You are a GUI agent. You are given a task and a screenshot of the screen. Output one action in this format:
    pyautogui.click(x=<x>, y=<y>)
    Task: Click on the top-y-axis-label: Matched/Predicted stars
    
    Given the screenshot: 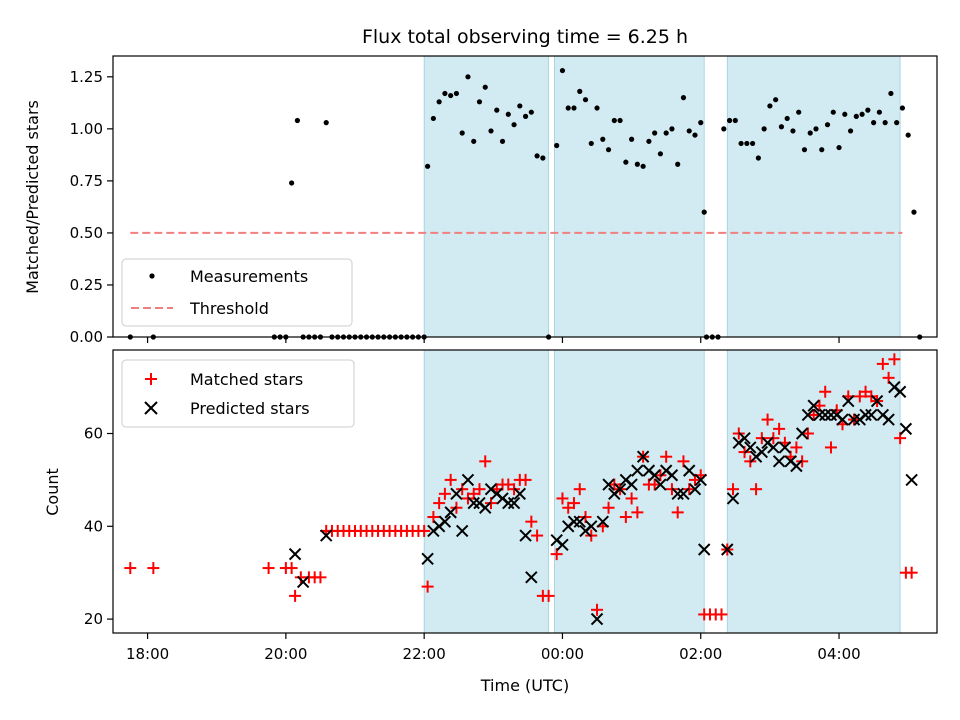 What is the action you would take?
    pyautogui.click(x=32, y=197)
    